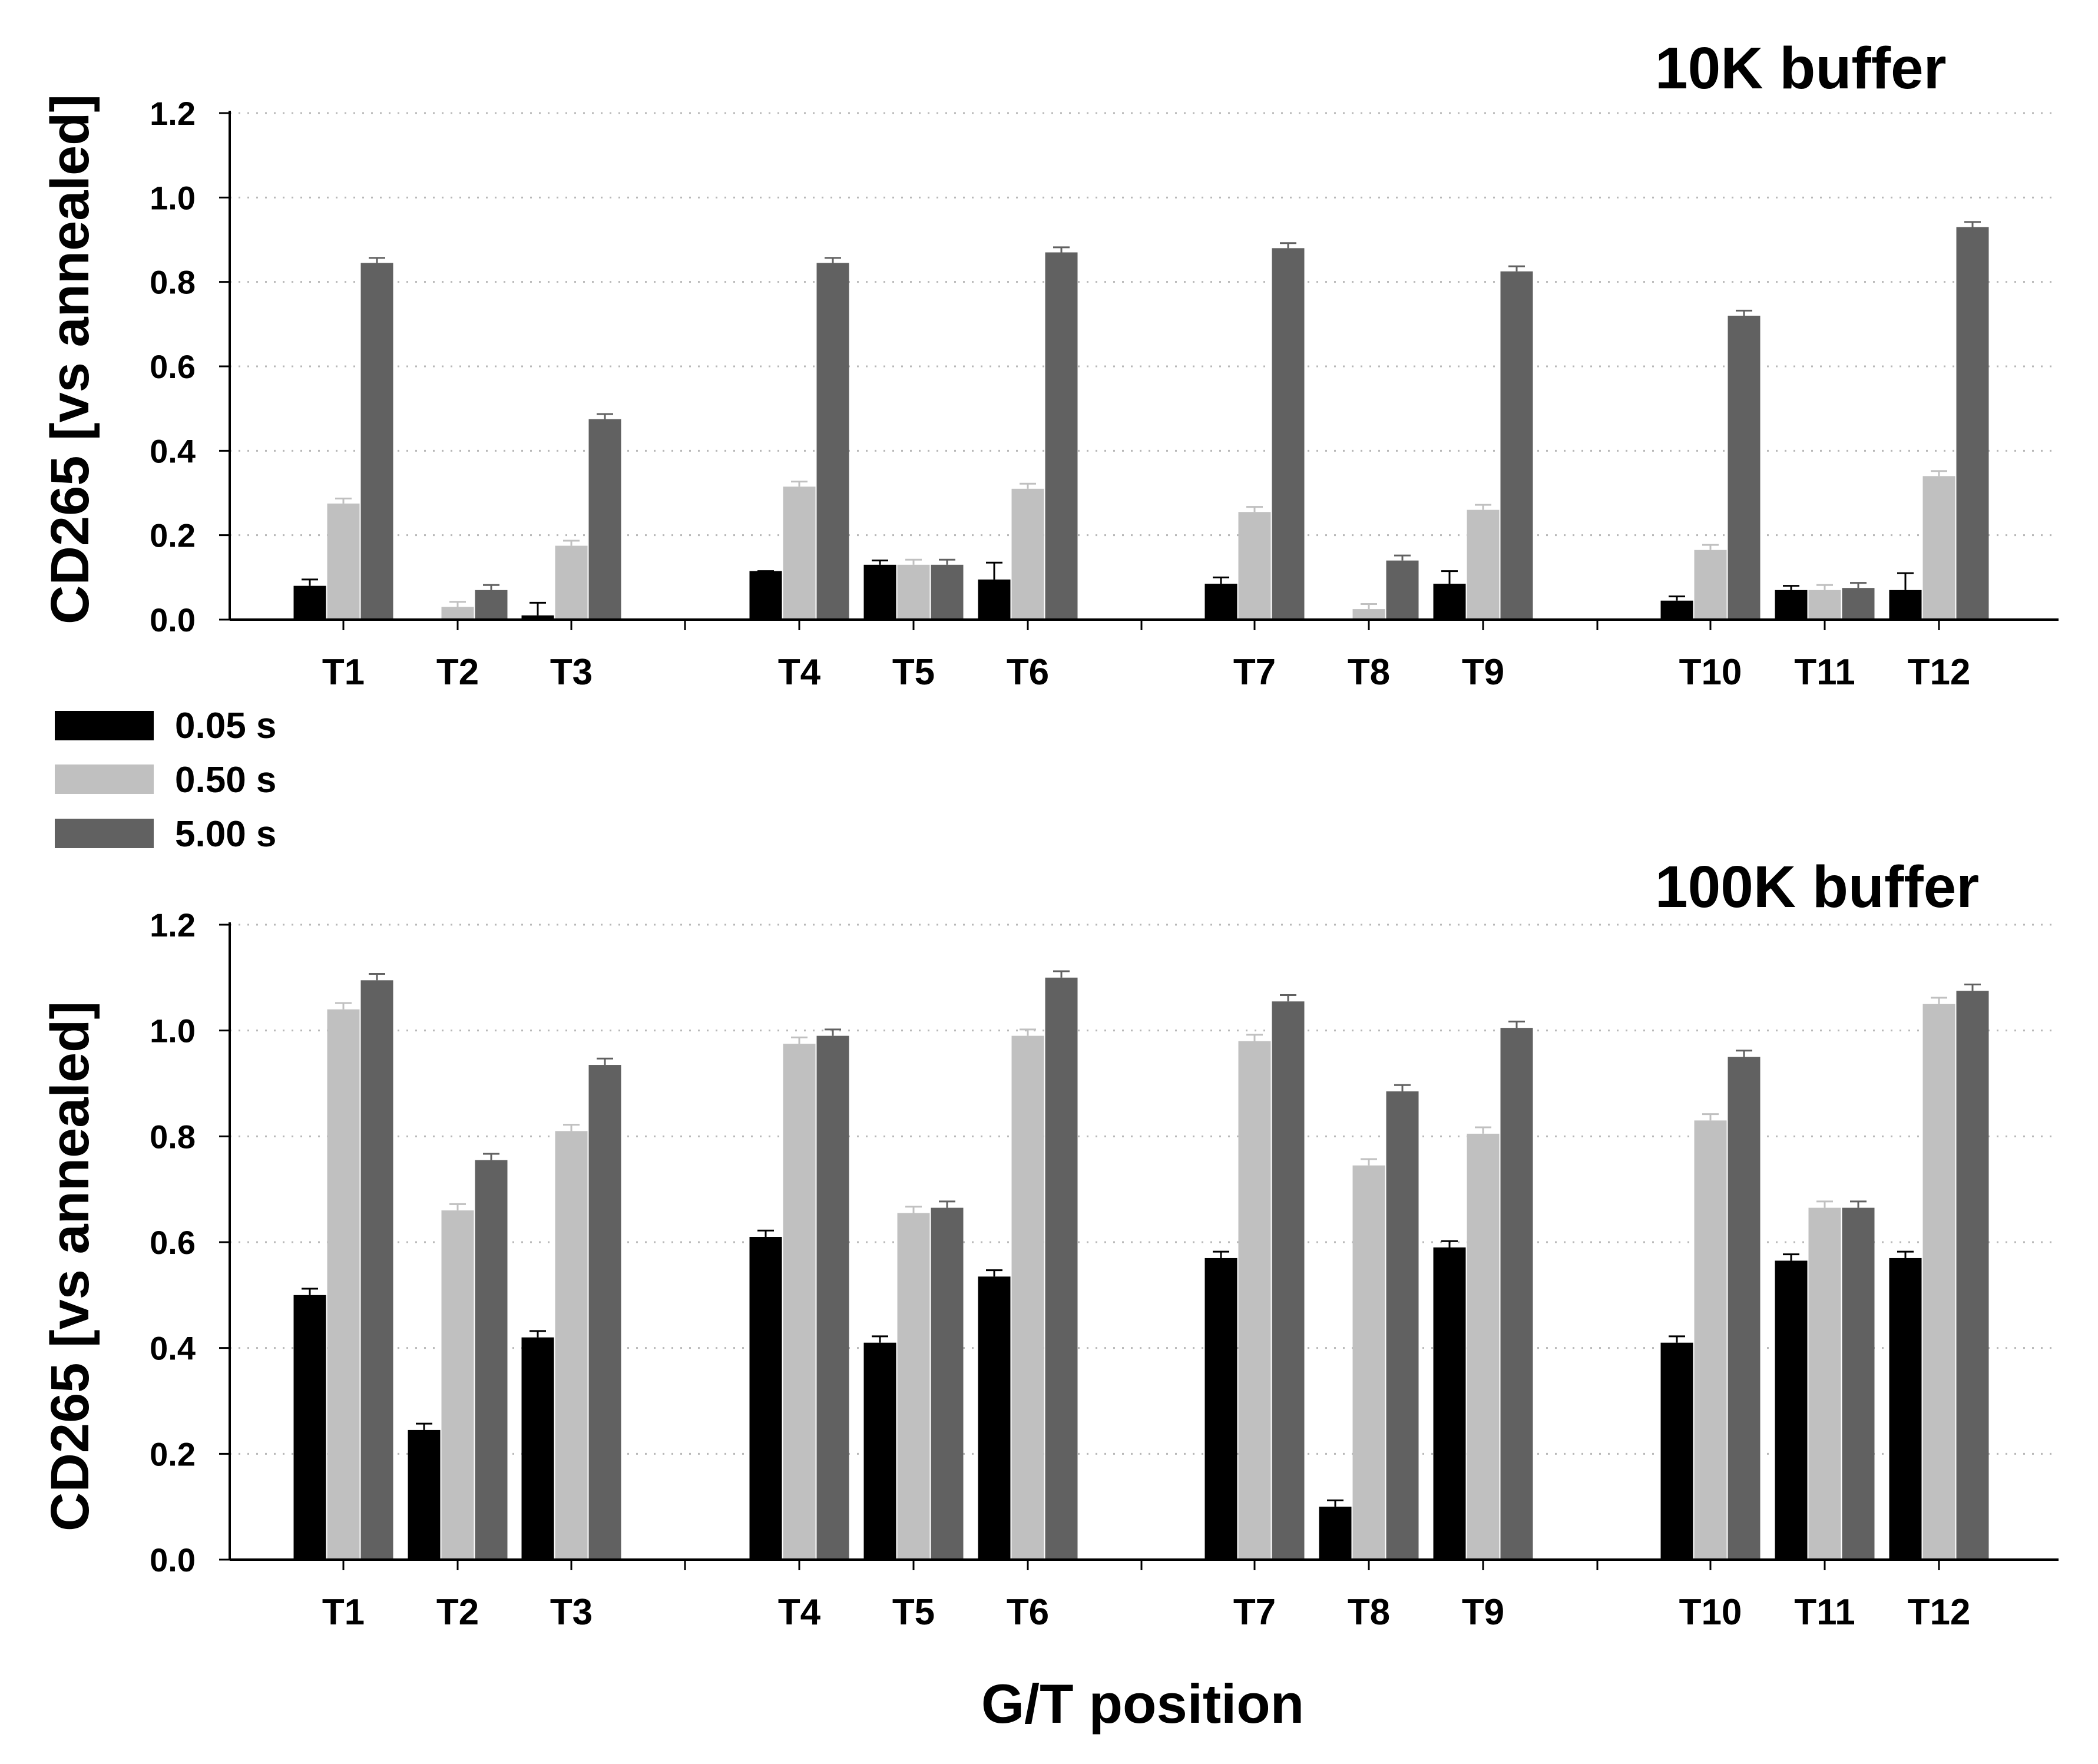  Describe the element at coordinates (1801, 68) in the screenshot. I see `panel-title: 10K buffer` at that location.